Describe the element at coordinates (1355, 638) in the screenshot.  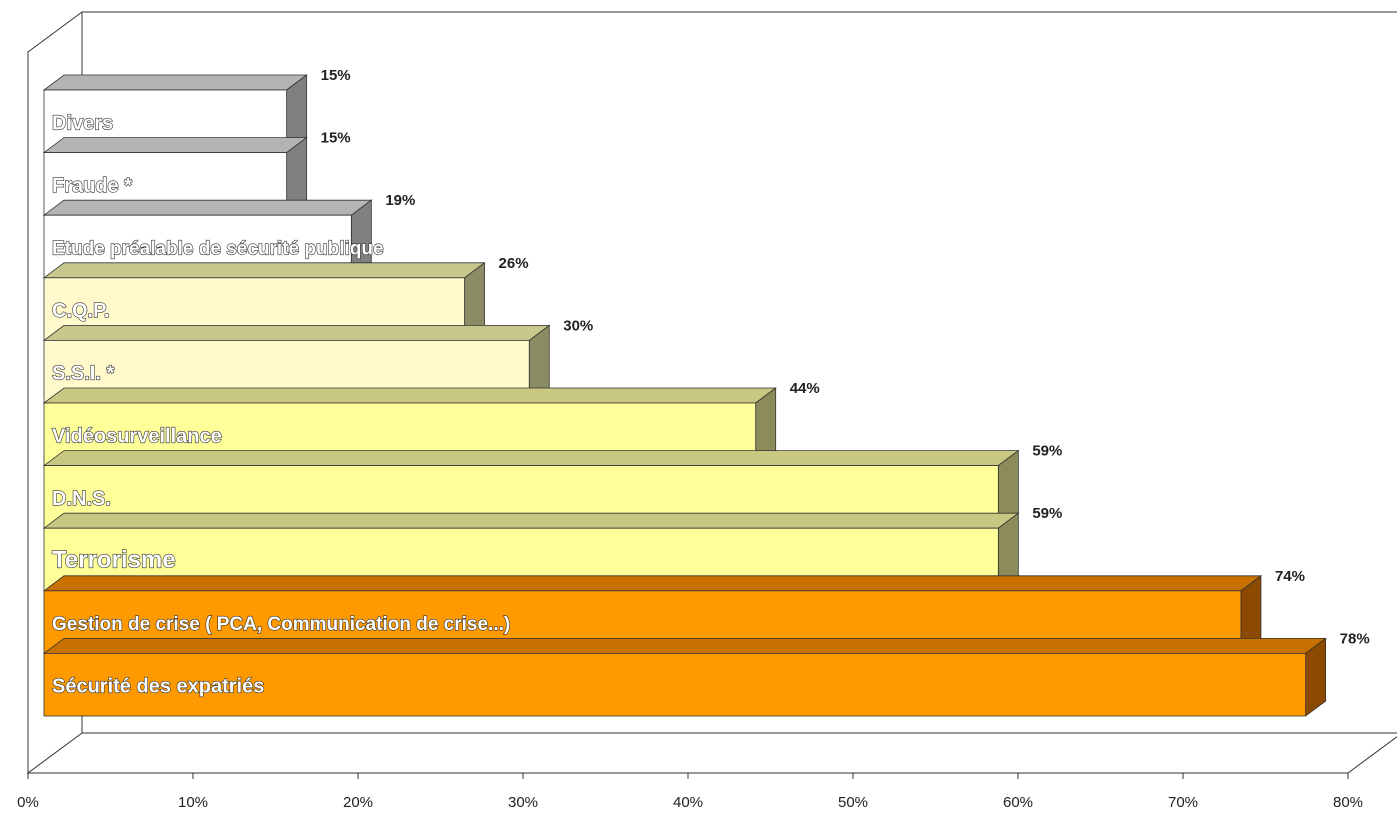
I see `bar-value-label: 78%` at that location.